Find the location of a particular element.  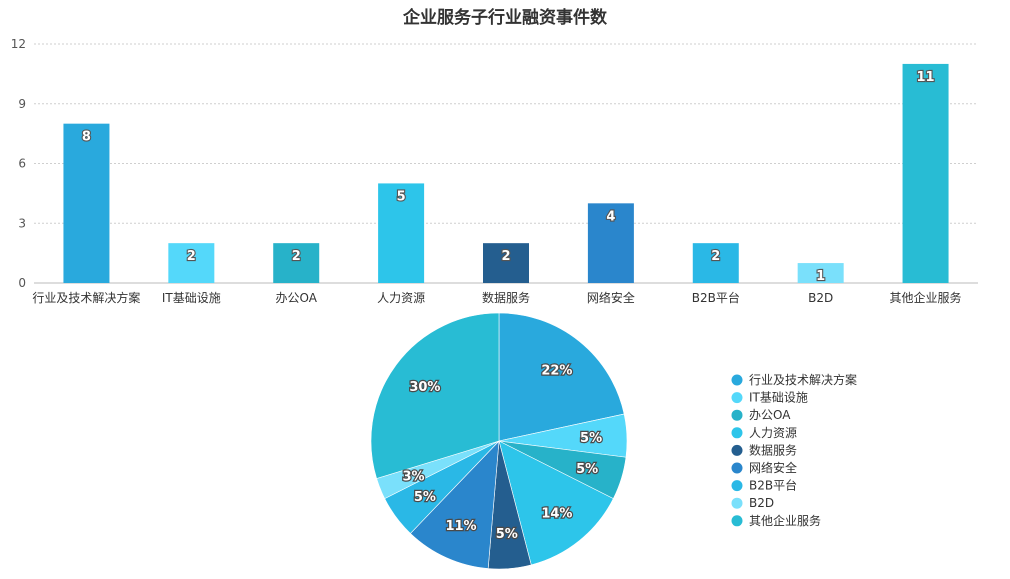

legend-label: B2D is located at coordinates (761, 503).